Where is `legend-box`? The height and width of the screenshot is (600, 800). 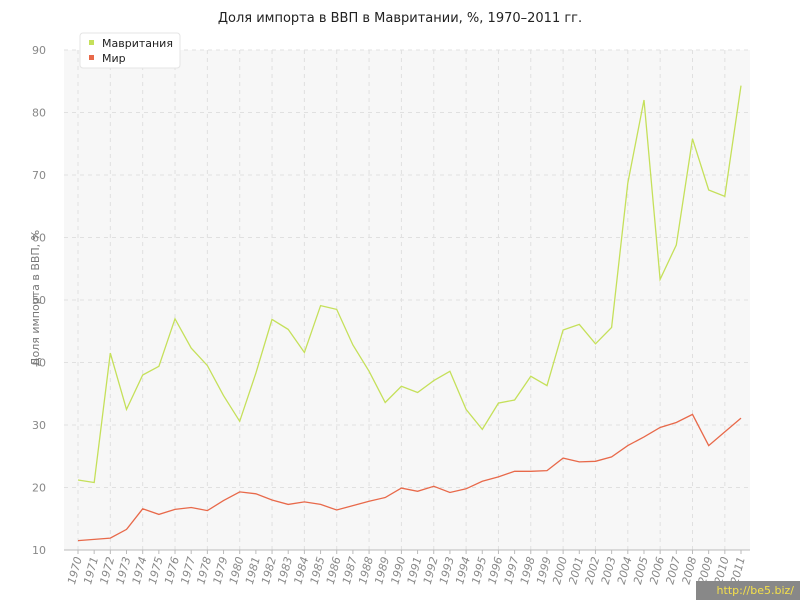
legend-box is located at coordinates (130, 50).